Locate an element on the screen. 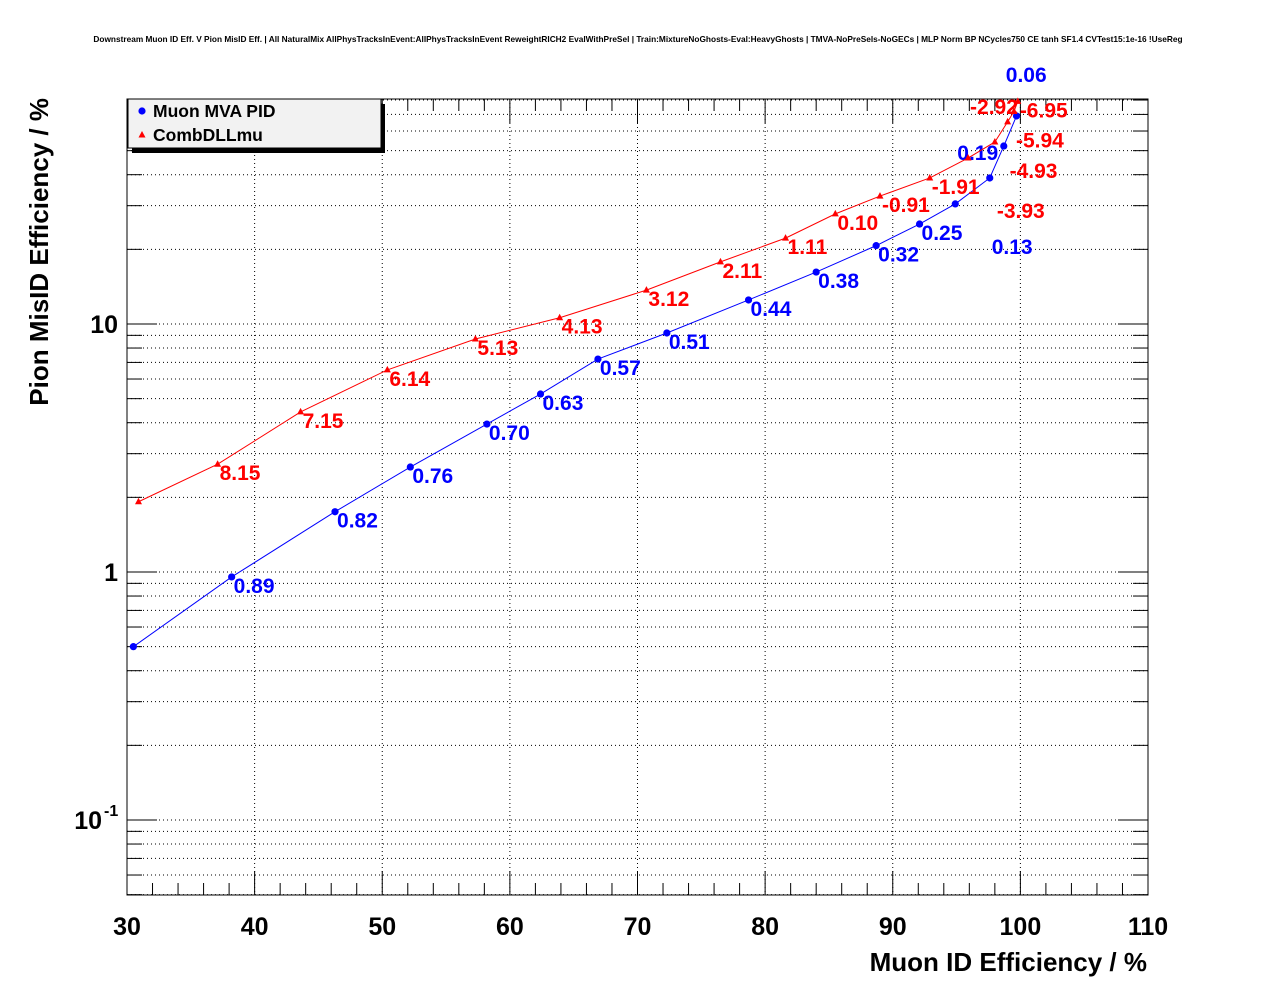 The height and width of the screenshot is (996, 1276). x-tick-label: 50 is located at coordinates (382, 927).